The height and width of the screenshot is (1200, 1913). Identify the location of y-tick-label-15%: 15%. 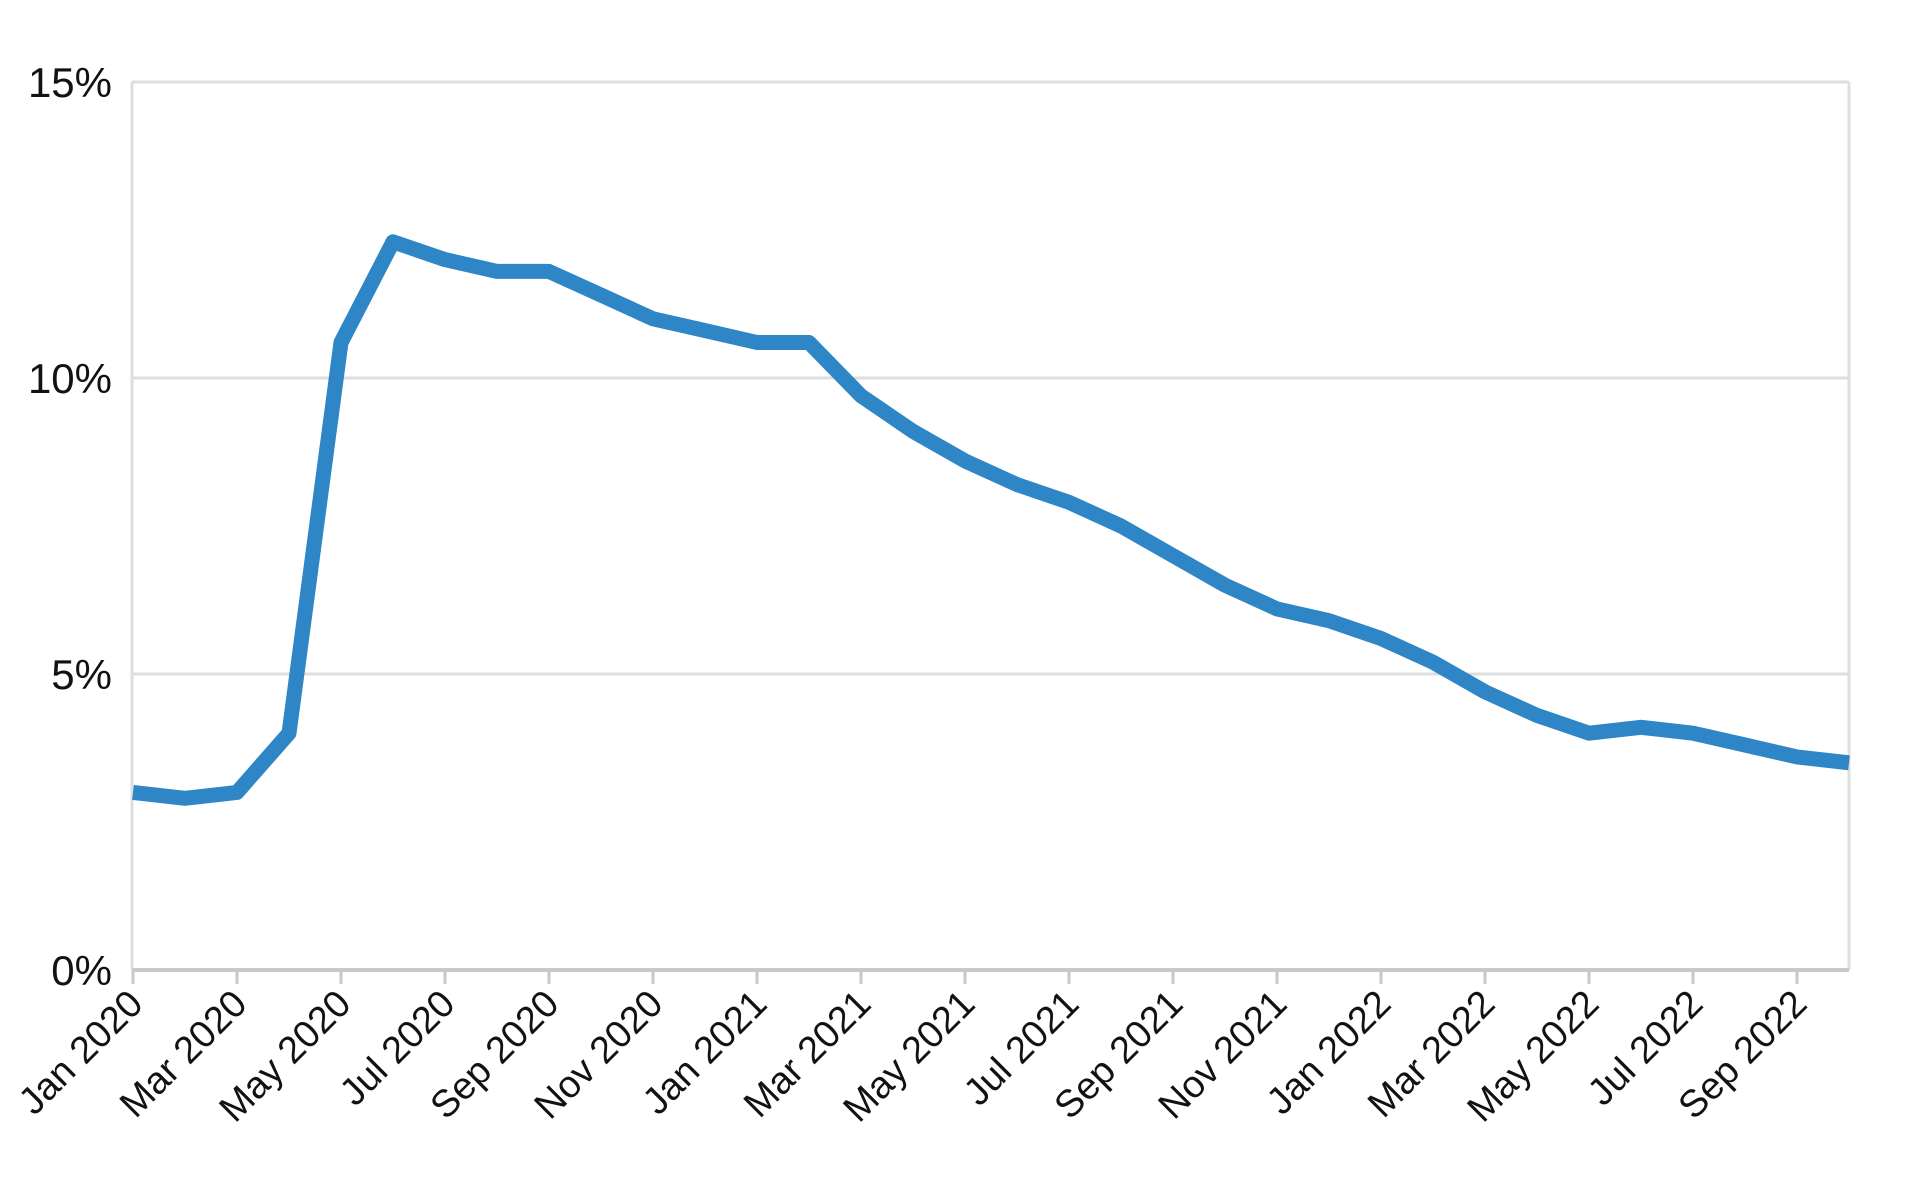
(70, 82).